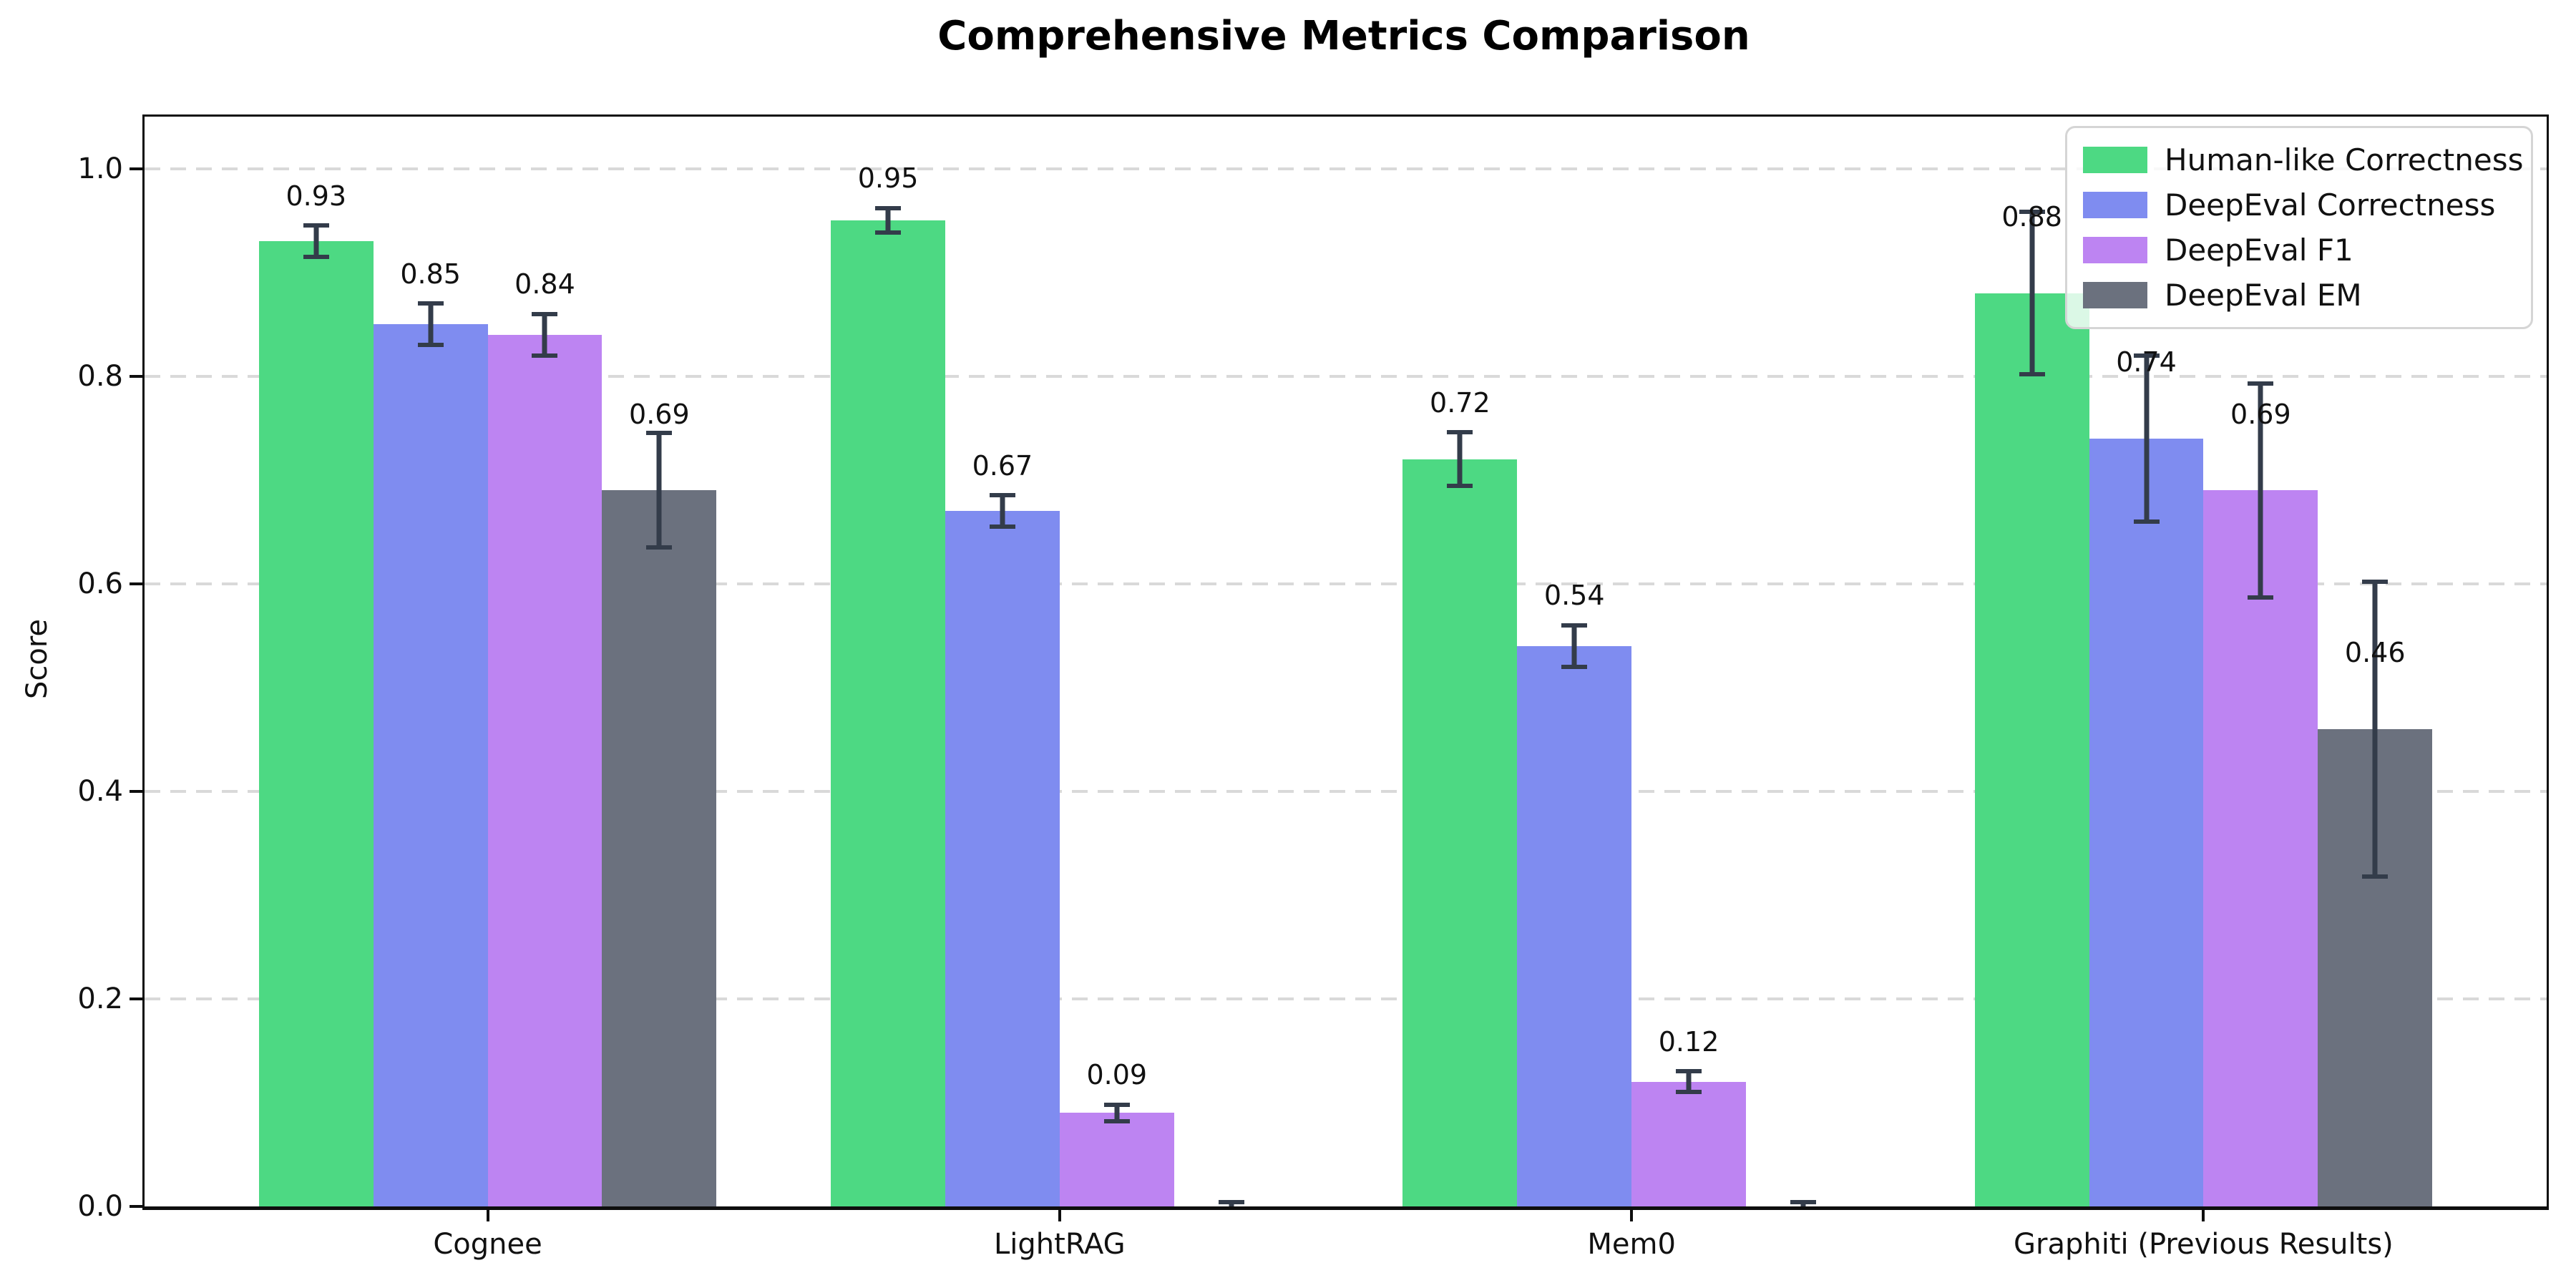 This screenshot has width=2576, height=1288. I want to click on bar-value-label: 0.67, so click(1002, 466).